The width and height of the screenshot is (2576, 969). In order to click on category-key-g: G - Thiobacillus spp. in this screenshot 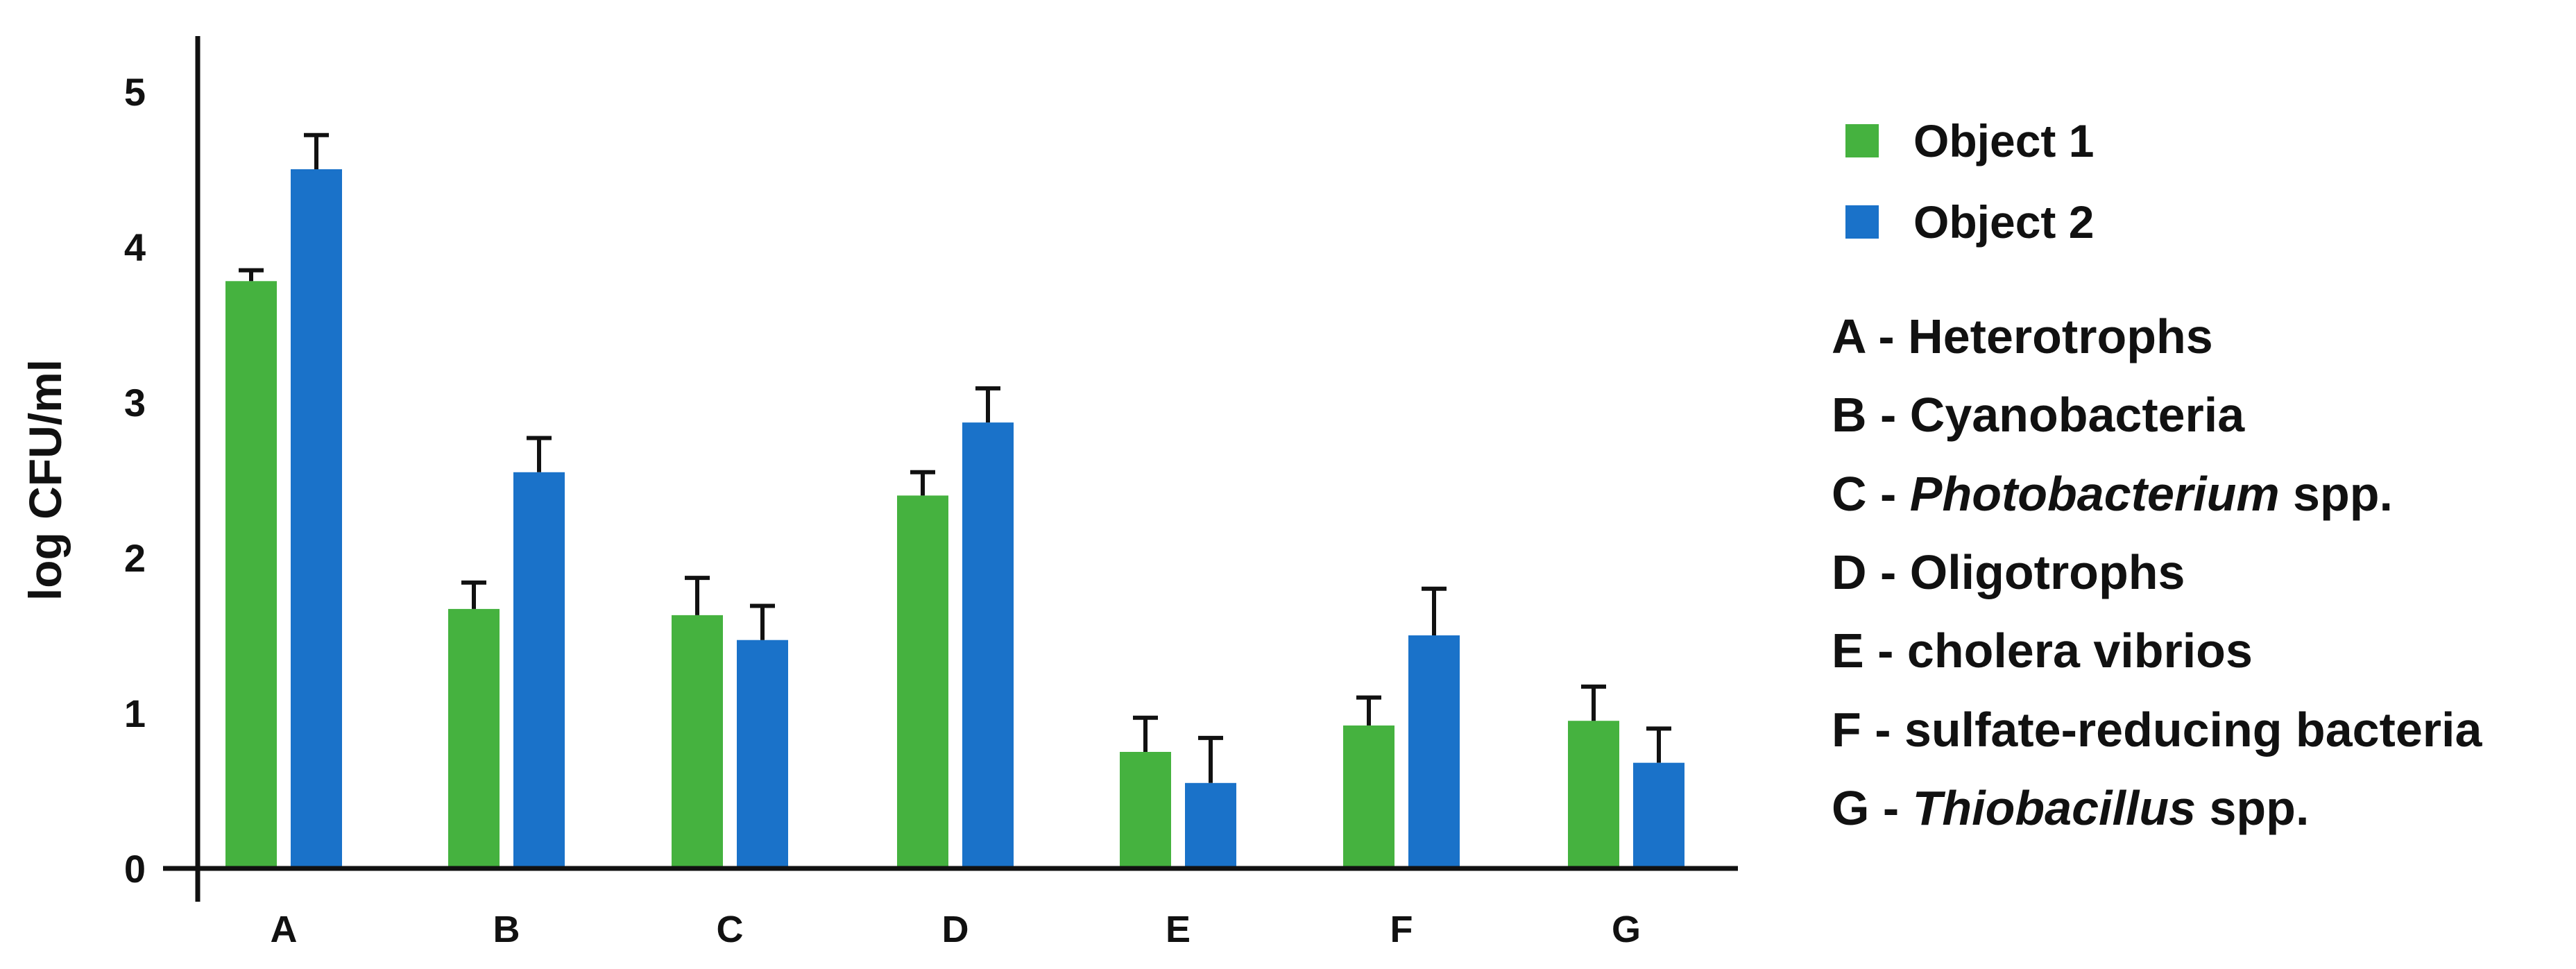, I will do `click(2071, 808)`.